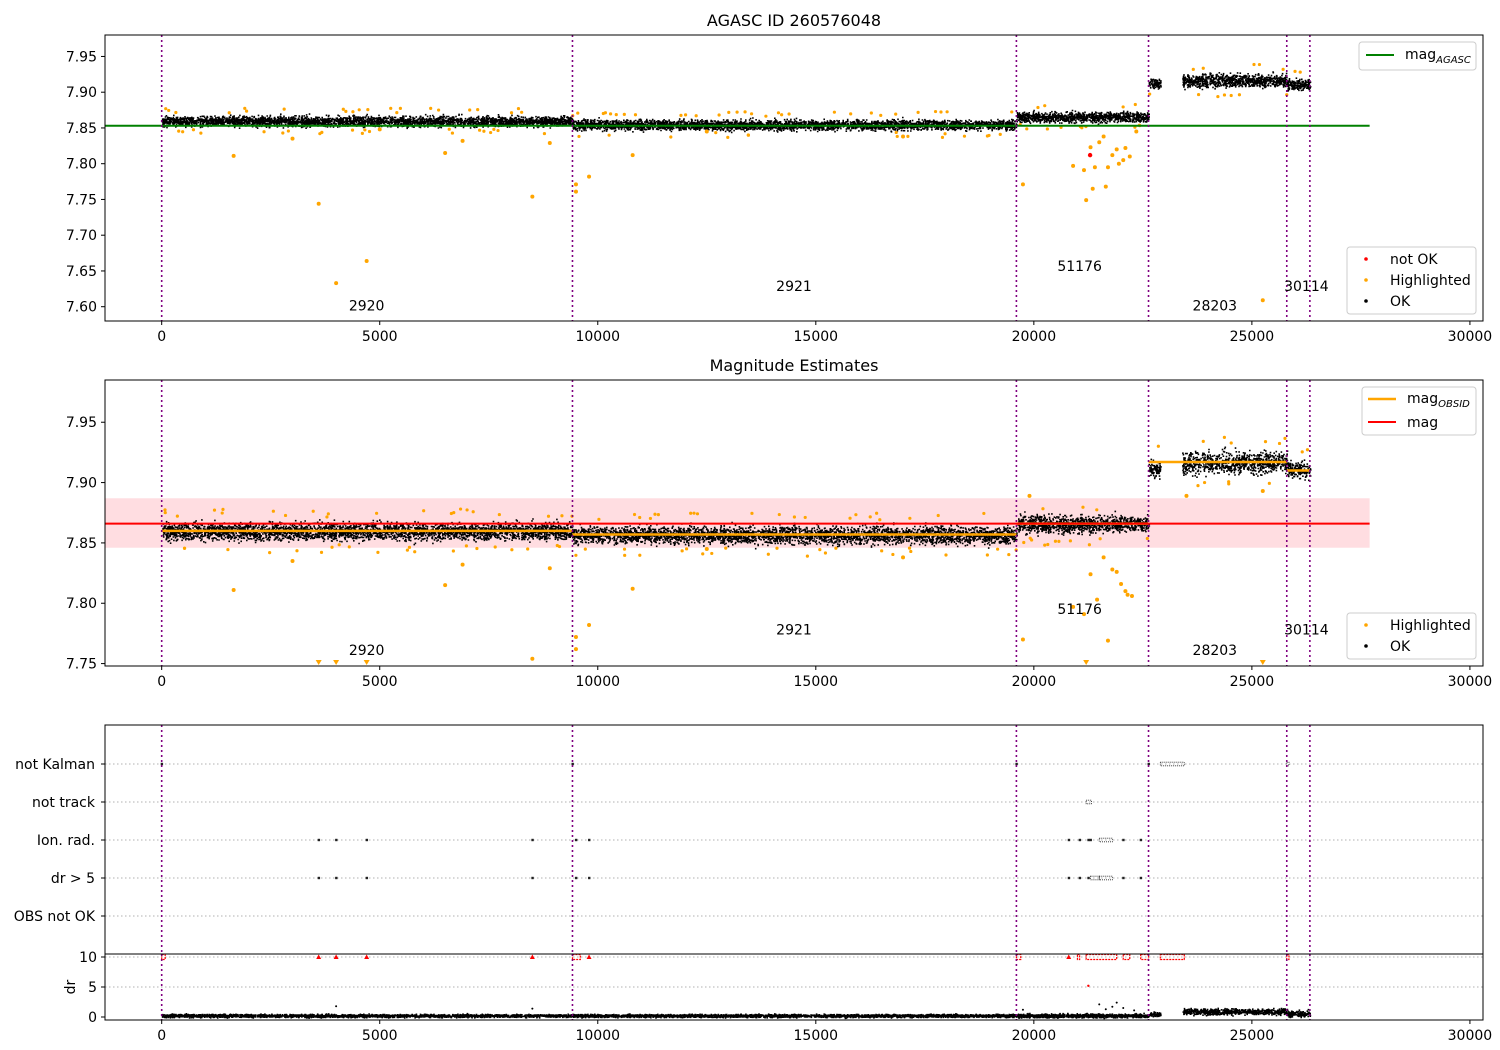 The width and height of the screenshot is (1500, 1050). What do you see at coordinates (1090, 155) in the screenshot?
I see `not-ok-point` at bounding box center [1090, 155].